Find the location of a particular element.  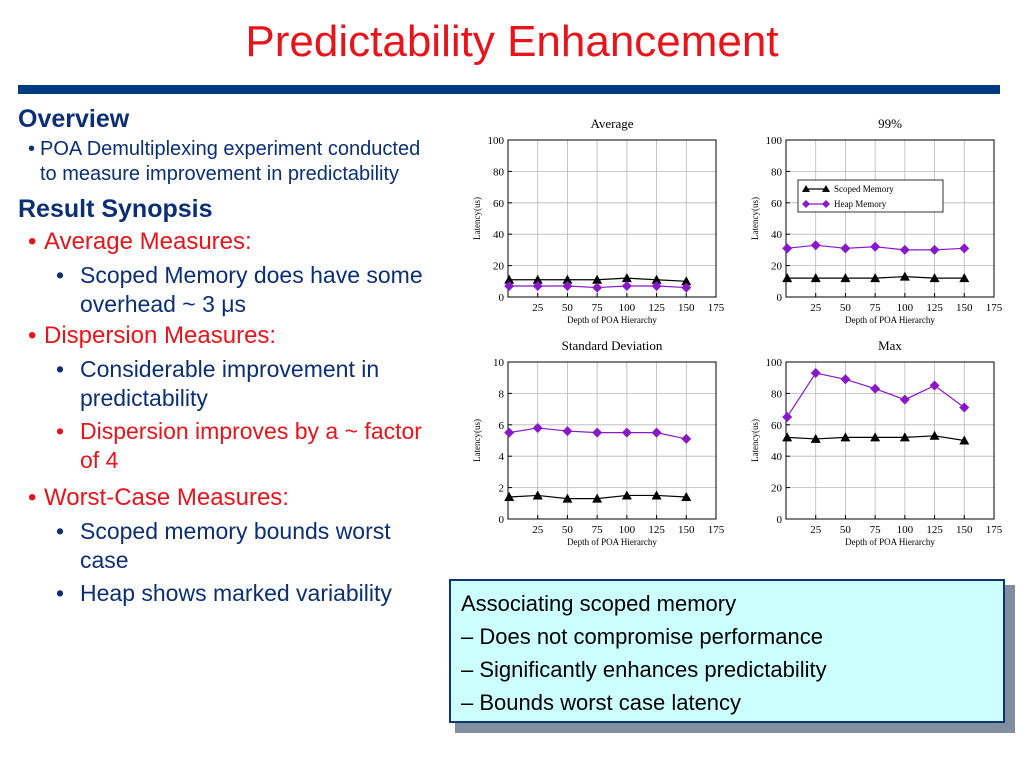

plot-frame is located at coordinates (612, 218).